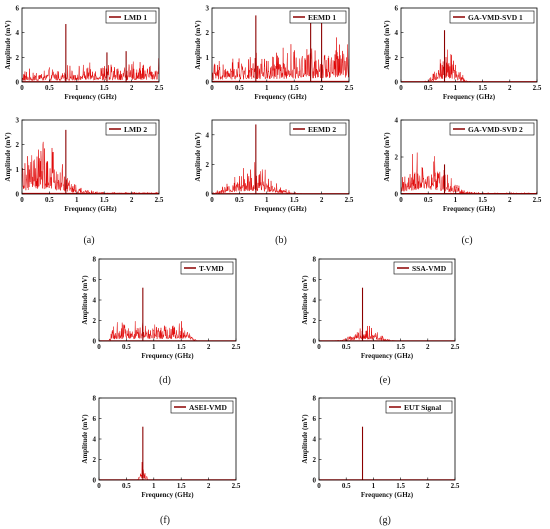 This screenshot has height=529, width=550. What do you see at coordinates (104, 200) in the screenshot?
I see `xtick-label-lmd2-3: 1.5` at bounding box center [104, 200].